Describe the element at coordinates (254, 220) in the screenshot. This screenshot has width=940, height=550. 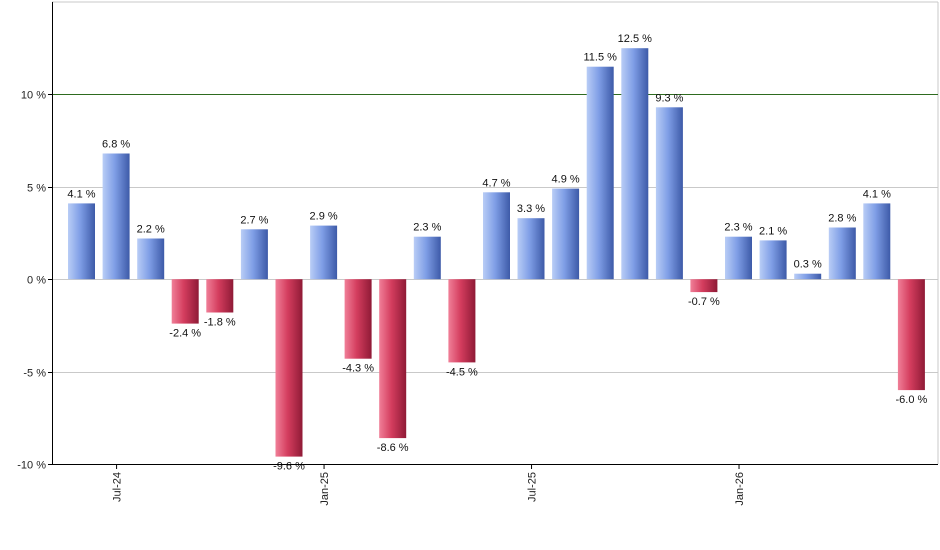
I see `data-label: 2.7 %` at that location.